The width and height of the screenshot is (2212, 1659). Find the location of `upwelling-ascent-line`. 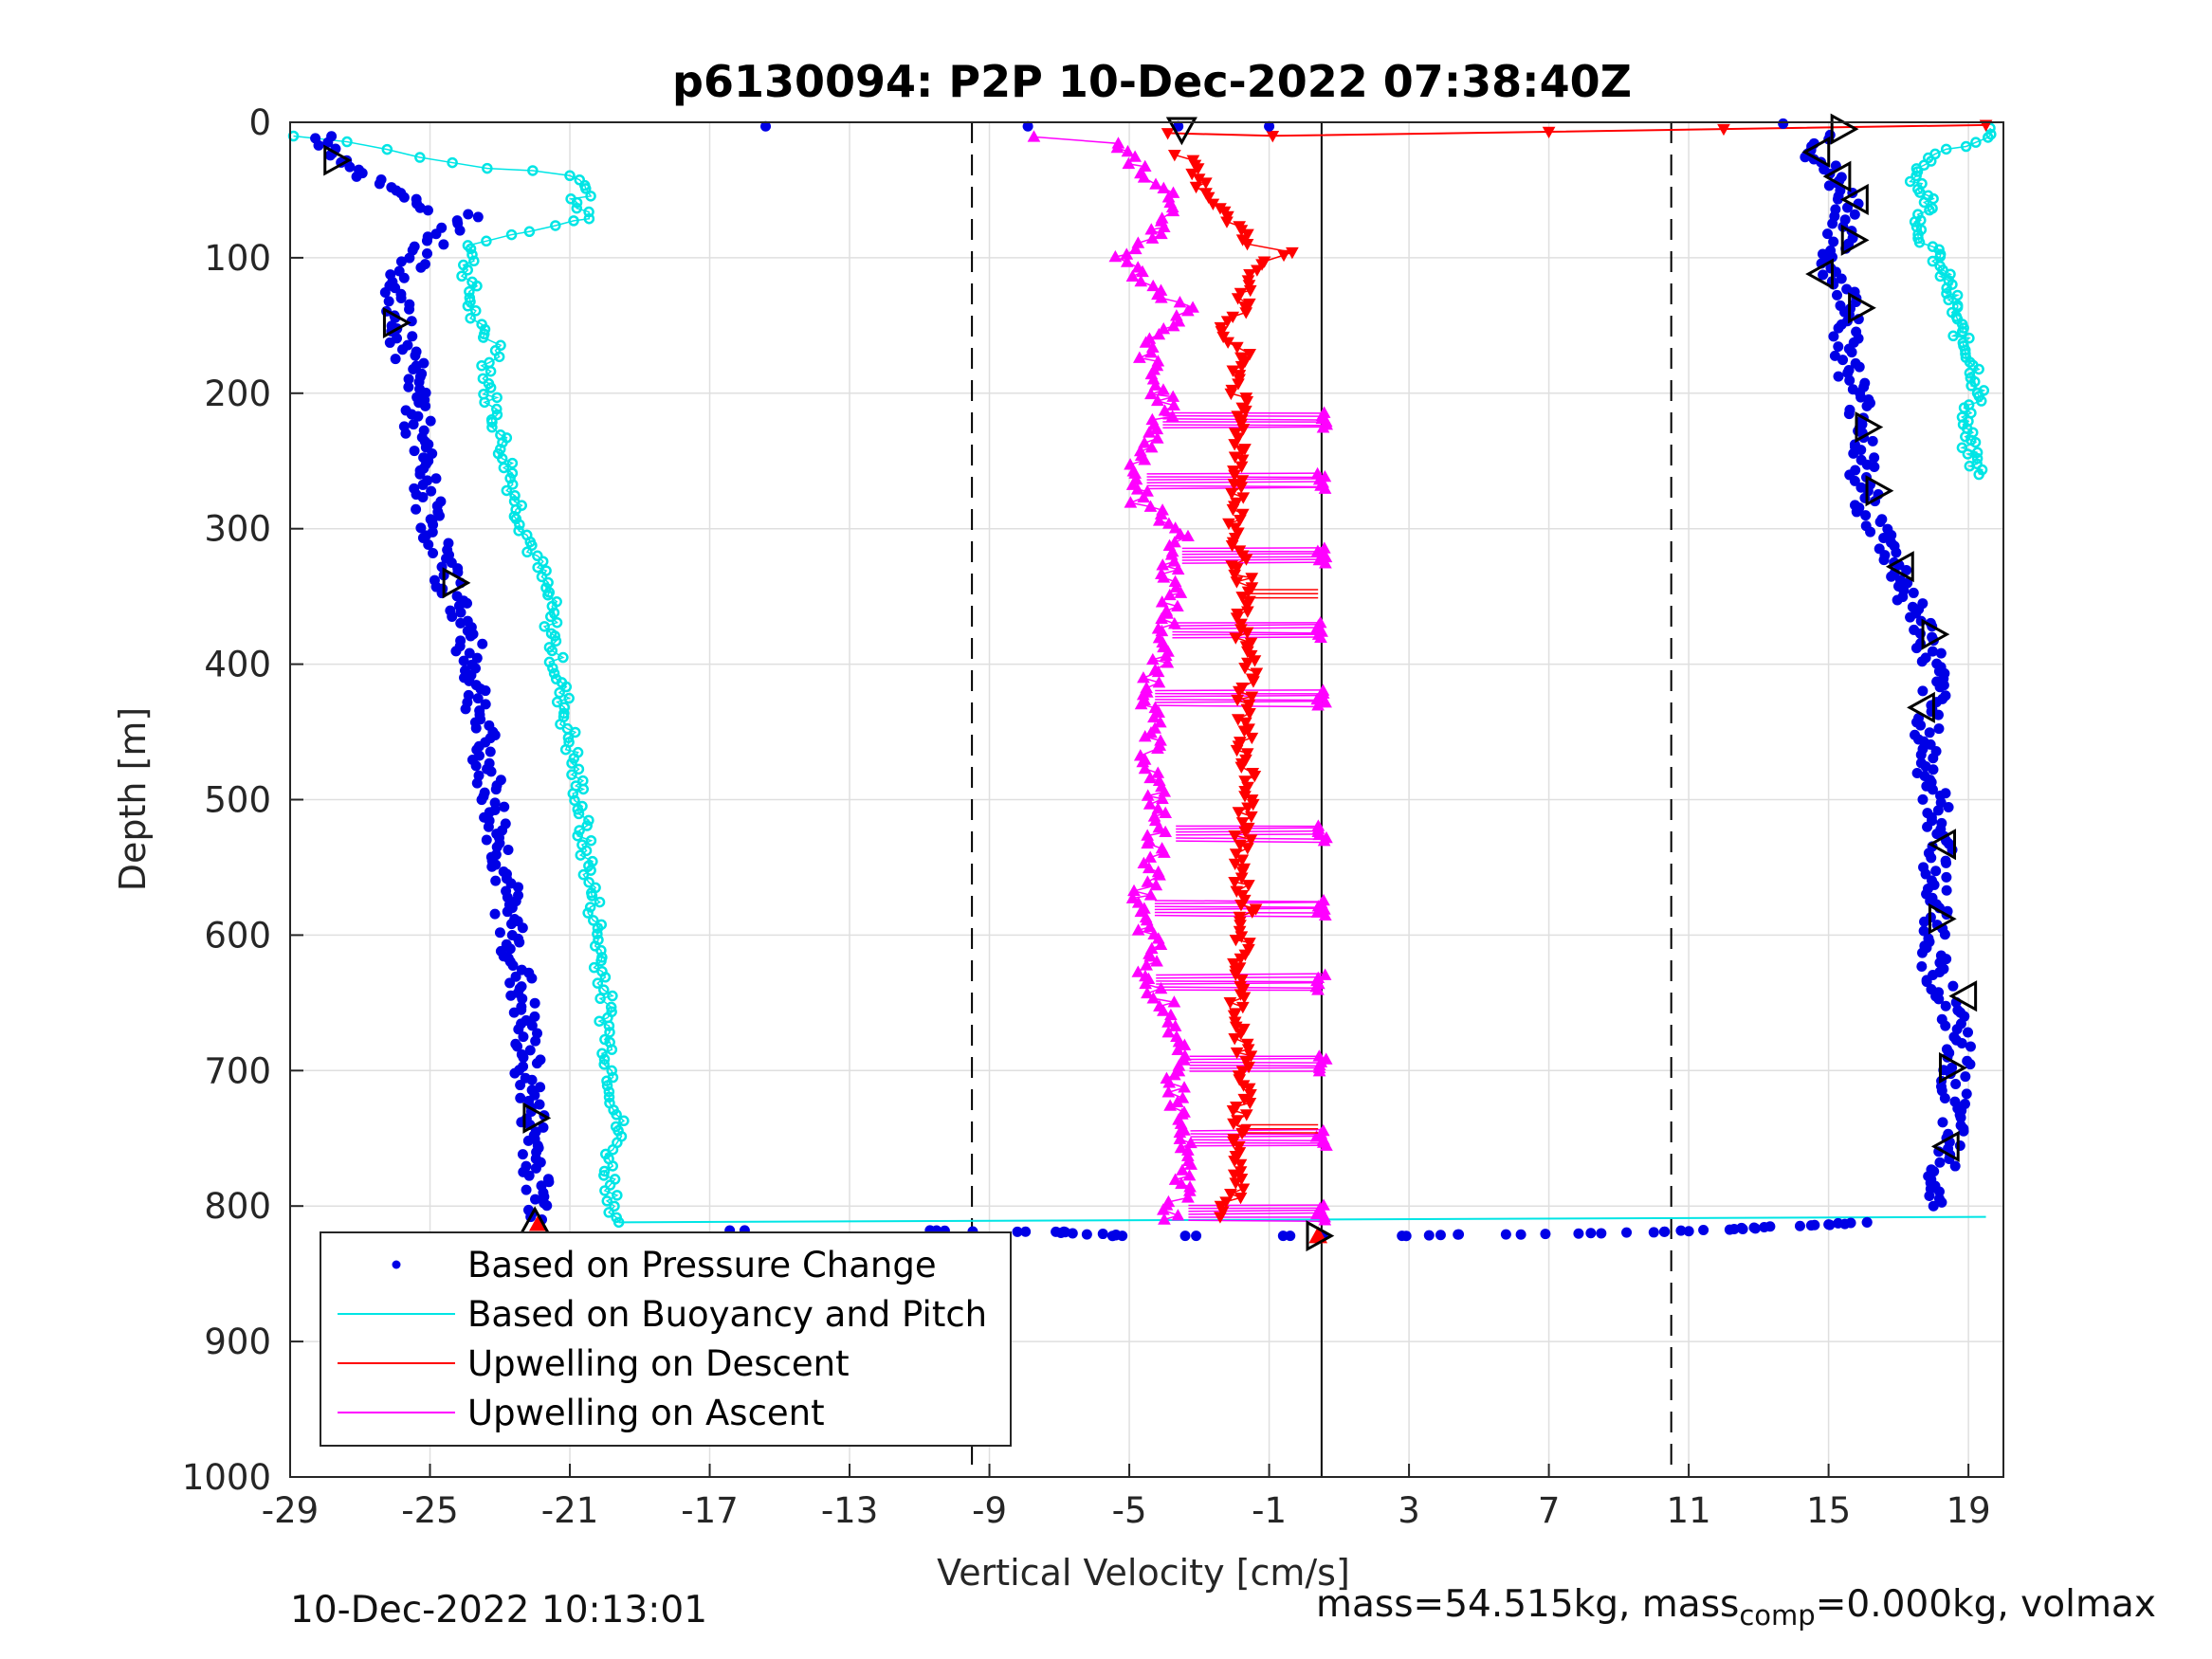

upwelling-ascent-line is located at coordinates (1114, 678).